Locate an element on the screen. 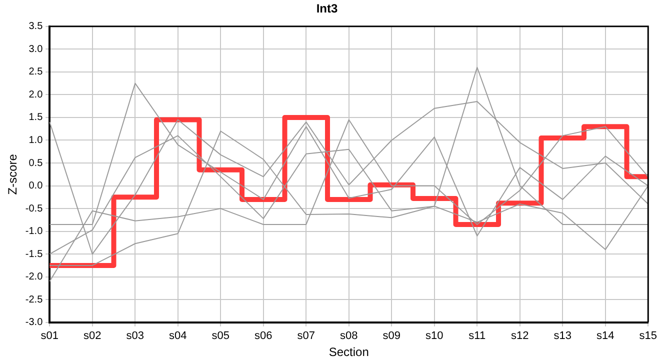 This screenshot has width=660, height=360. y-tick-label: -0.5 is located at coordinates (34, 208).